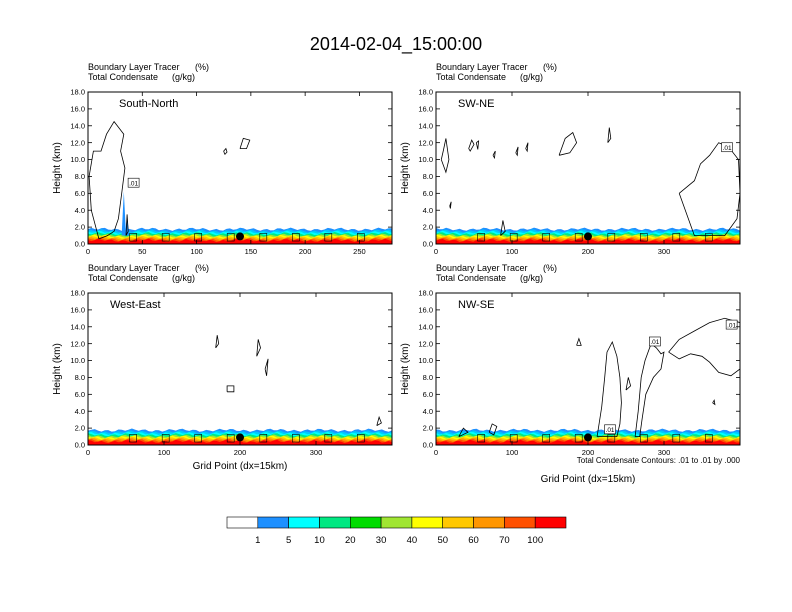  Describe the element at coordinates (664, 251) in the screenshot. I see `xtick-label-sw-ne-3: 300` at that location.